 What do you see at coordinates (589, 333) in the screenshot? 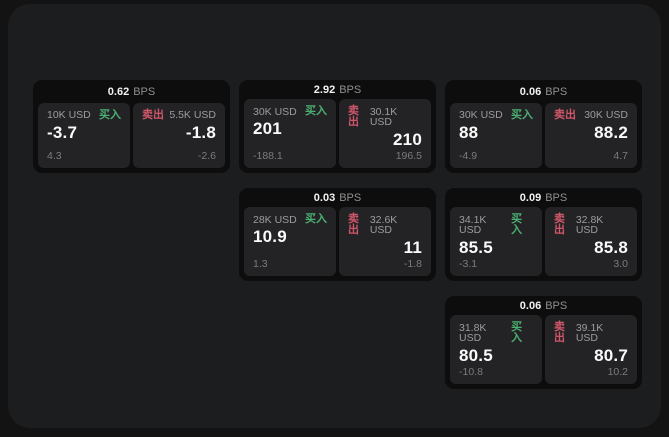
I see `sell-amount: 39.1K USD` at bounding box center [589, 333].